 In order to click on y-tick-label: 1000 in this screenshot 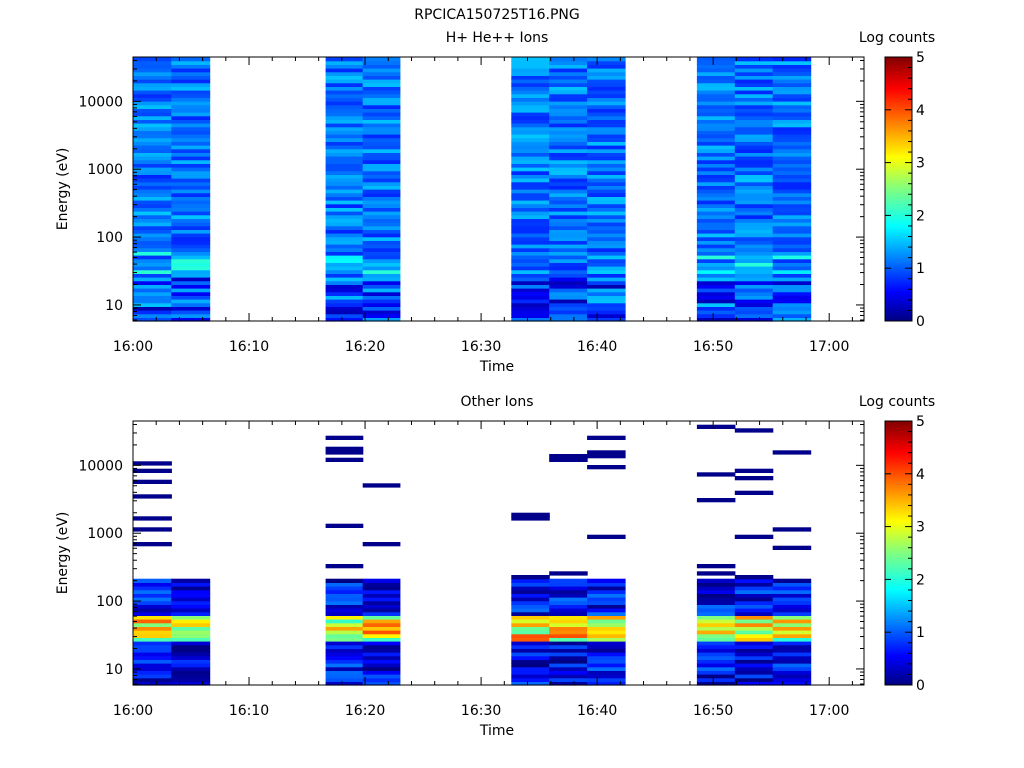, I will do `click(105, 170)`.